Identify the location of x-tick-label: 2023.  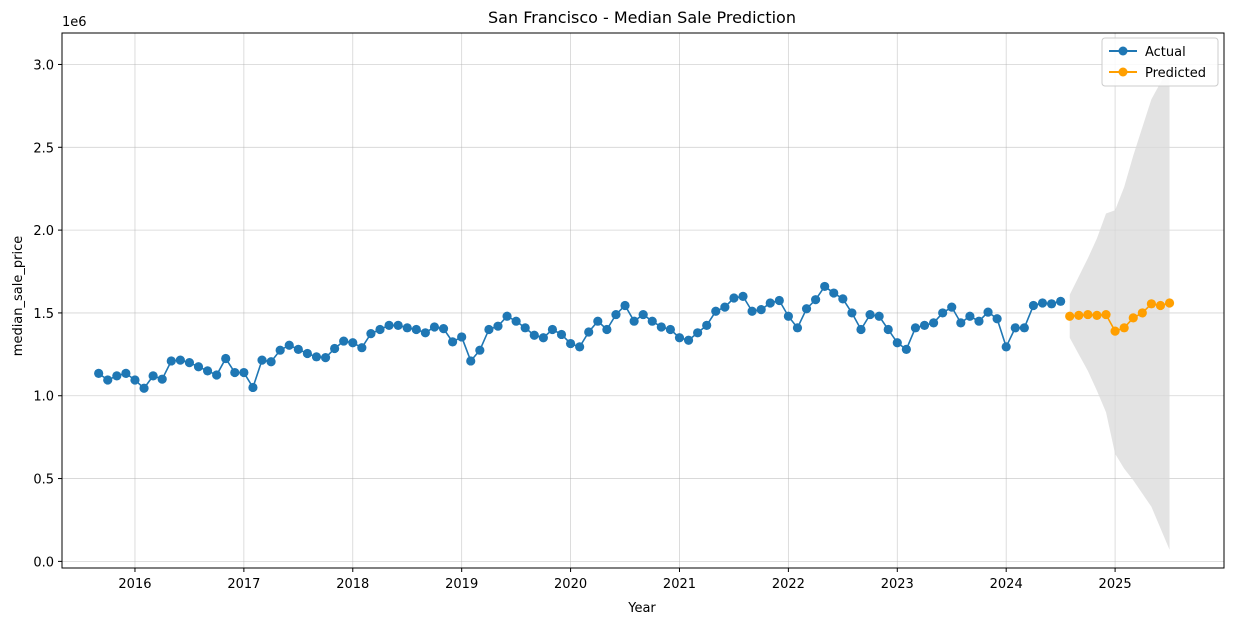
(897, 584).